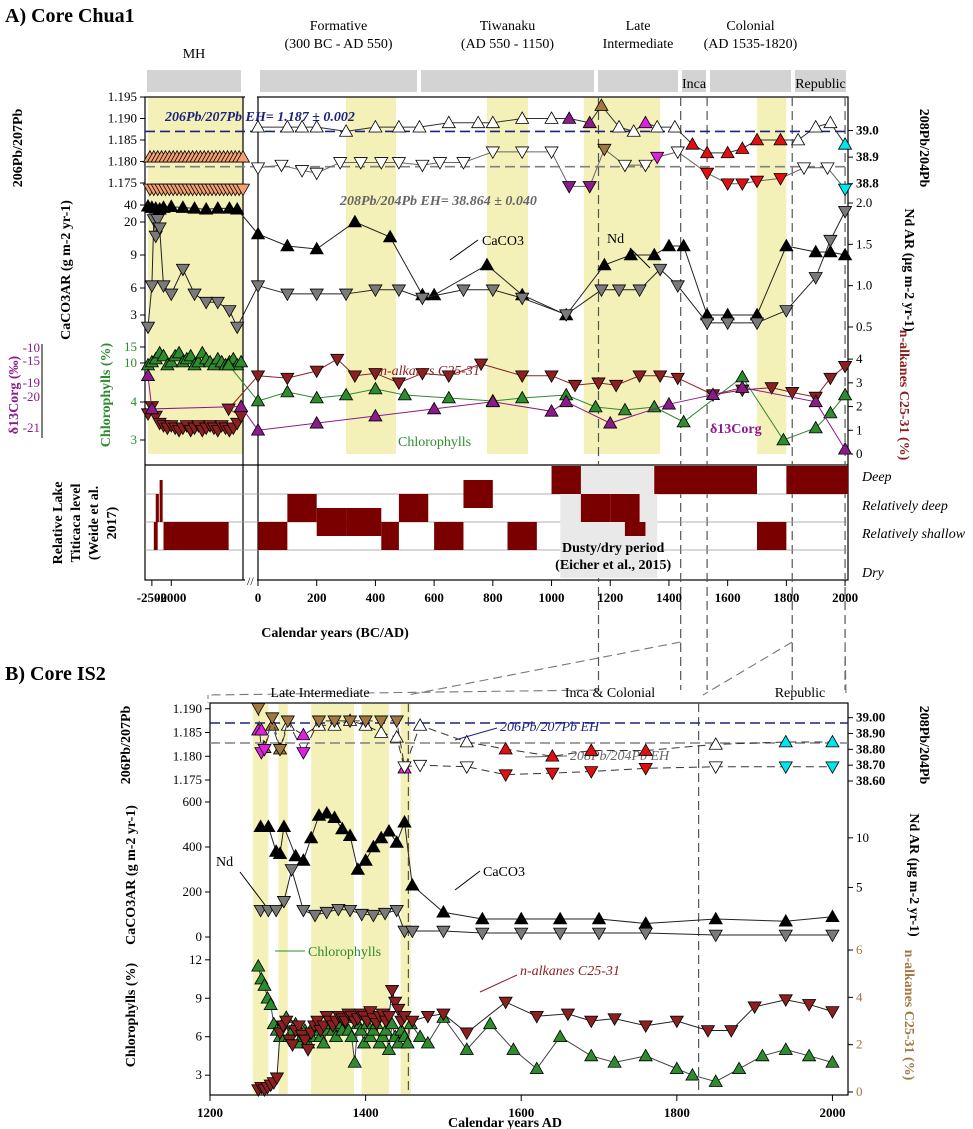 Image resolution: width=973 pixels, height=1129 pixels. Describe the element at coordinates (859, 406) in the screenshot. I see `y-tick-label-right: 2` at that location.